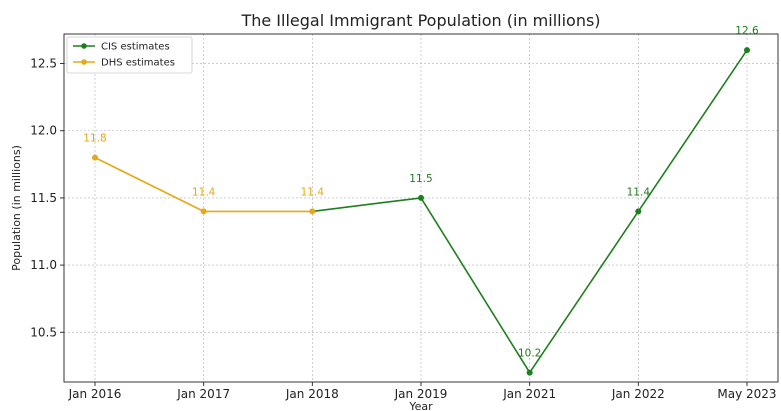 Image resolution: width=781 pixels, height=411 pixels. I want to click on legend: CIS estimates DHS estimates, so click(129, 55).